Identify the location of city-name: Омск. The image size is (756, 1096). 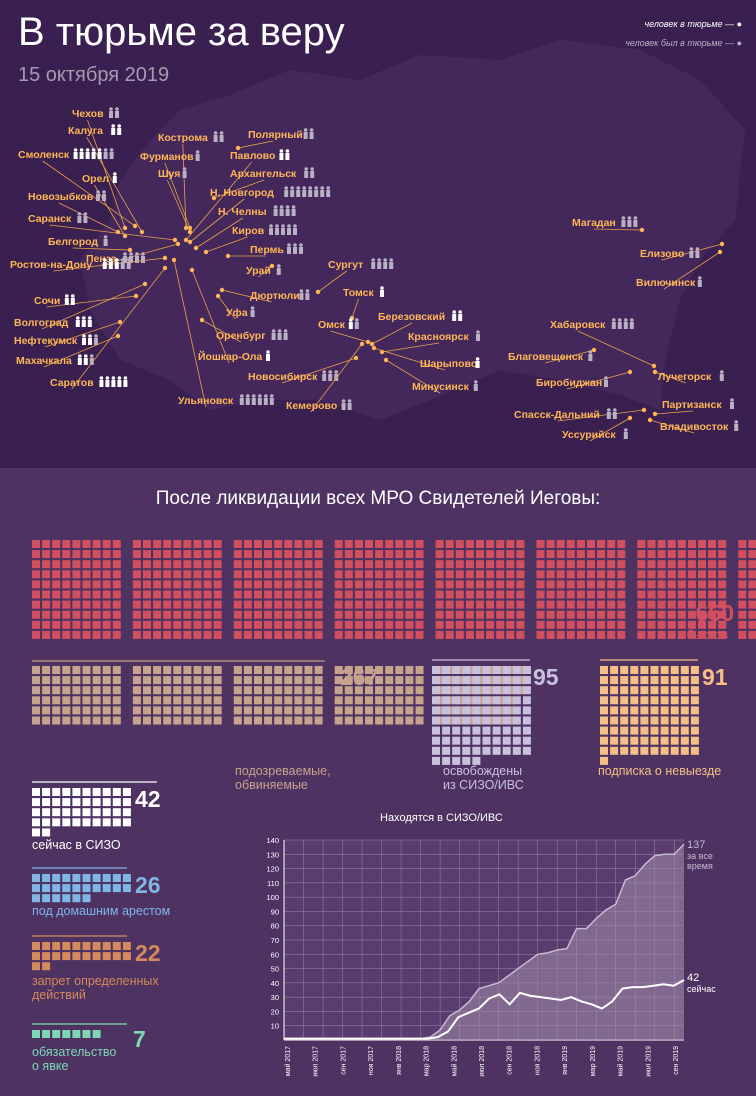
(332, 325).